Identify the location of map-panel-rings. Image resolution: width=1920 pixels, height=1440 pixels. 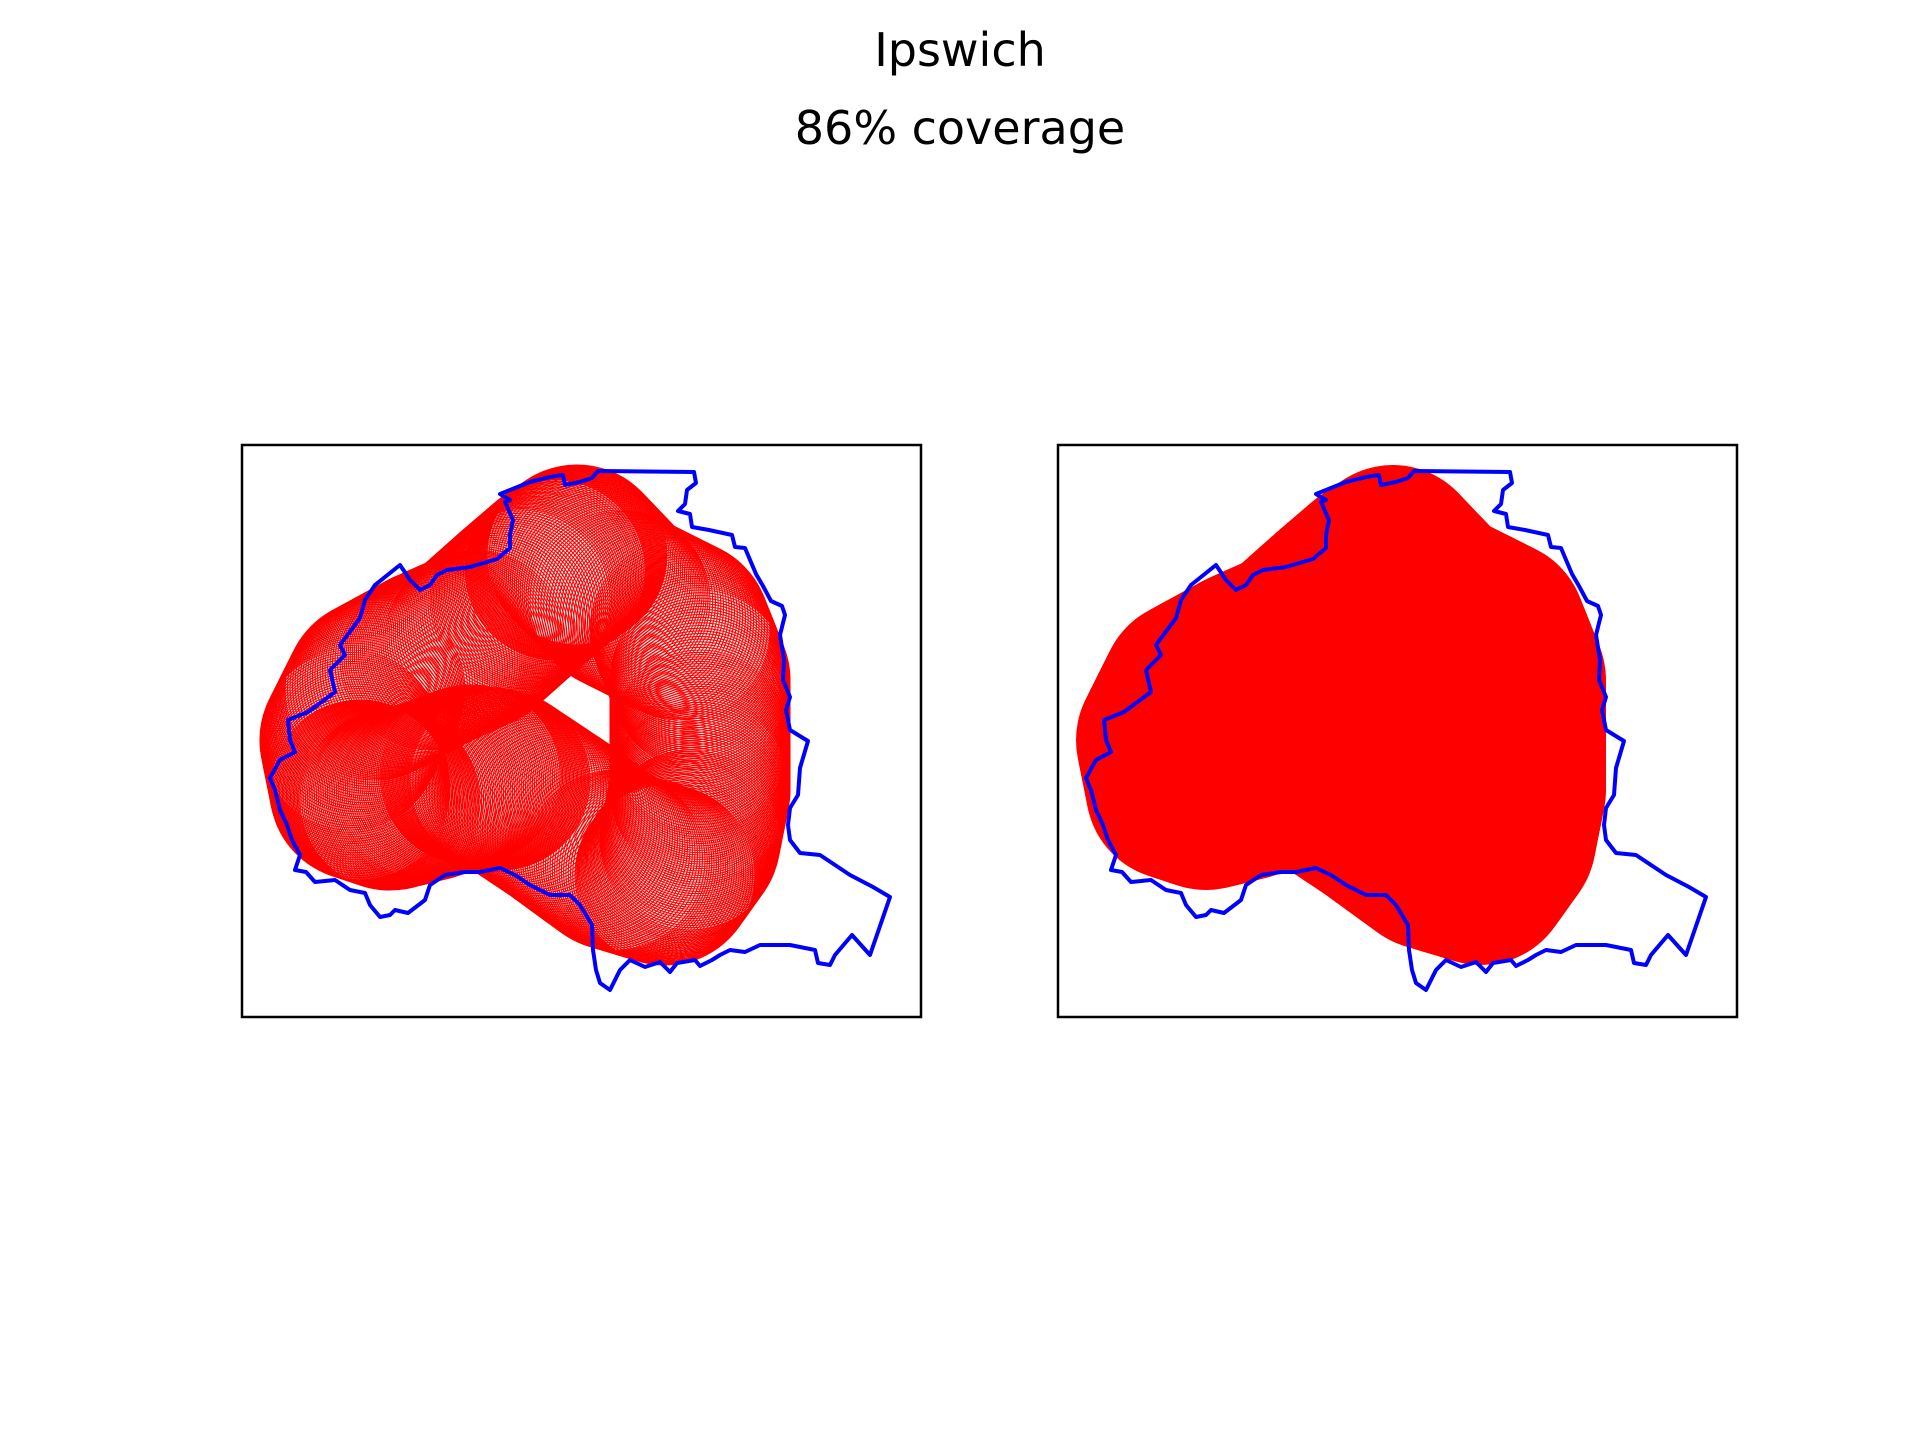
(581, 731).